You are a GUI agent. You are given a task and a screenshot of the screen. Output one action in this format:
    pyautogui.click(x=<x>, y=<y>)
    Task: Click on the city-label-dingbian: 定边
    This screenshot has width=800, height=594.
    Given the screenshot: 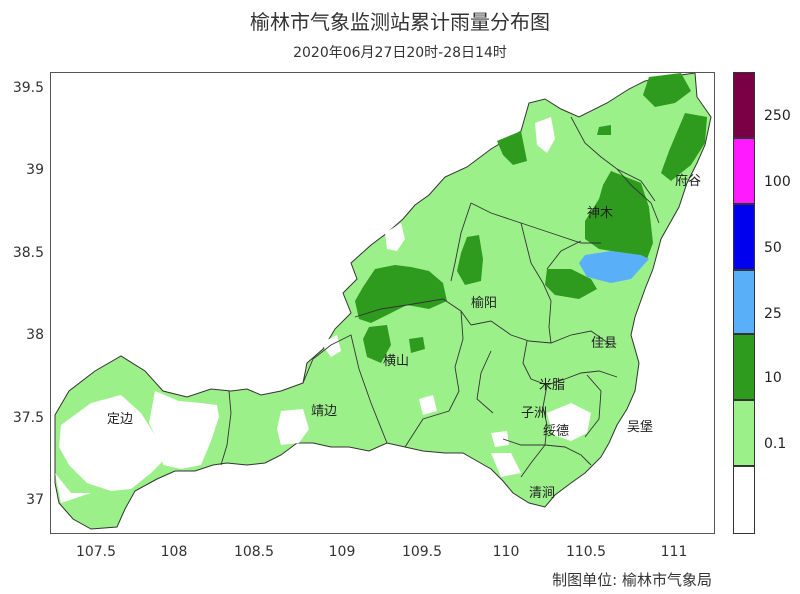 What is the action you would take?
    pyautogui.click(x=120, y=419)
    